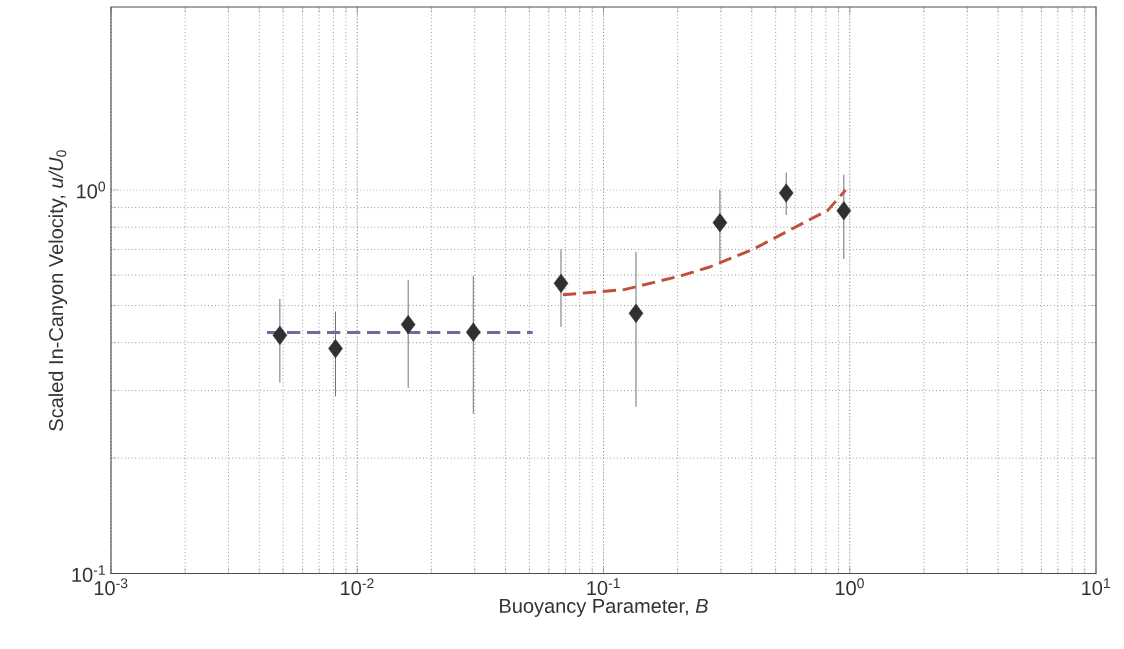 This screenshot has width=1124, height=649. Describe the element at coordinates (603, 587) in the screenshot. I see `x-tick-label: 10$^{-1}$` at that location.